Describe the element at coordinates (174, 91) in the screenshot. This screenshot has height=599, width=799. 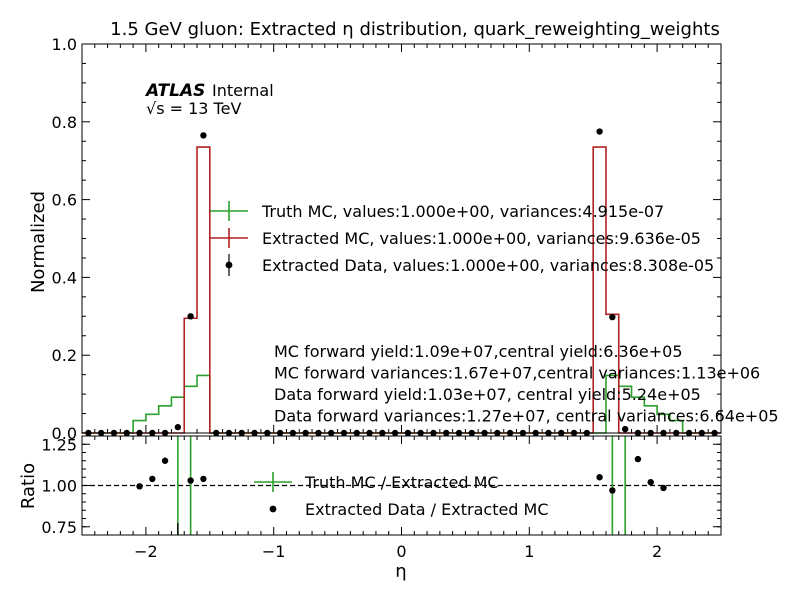
I see `atlas-word: ATLAS` at that location.